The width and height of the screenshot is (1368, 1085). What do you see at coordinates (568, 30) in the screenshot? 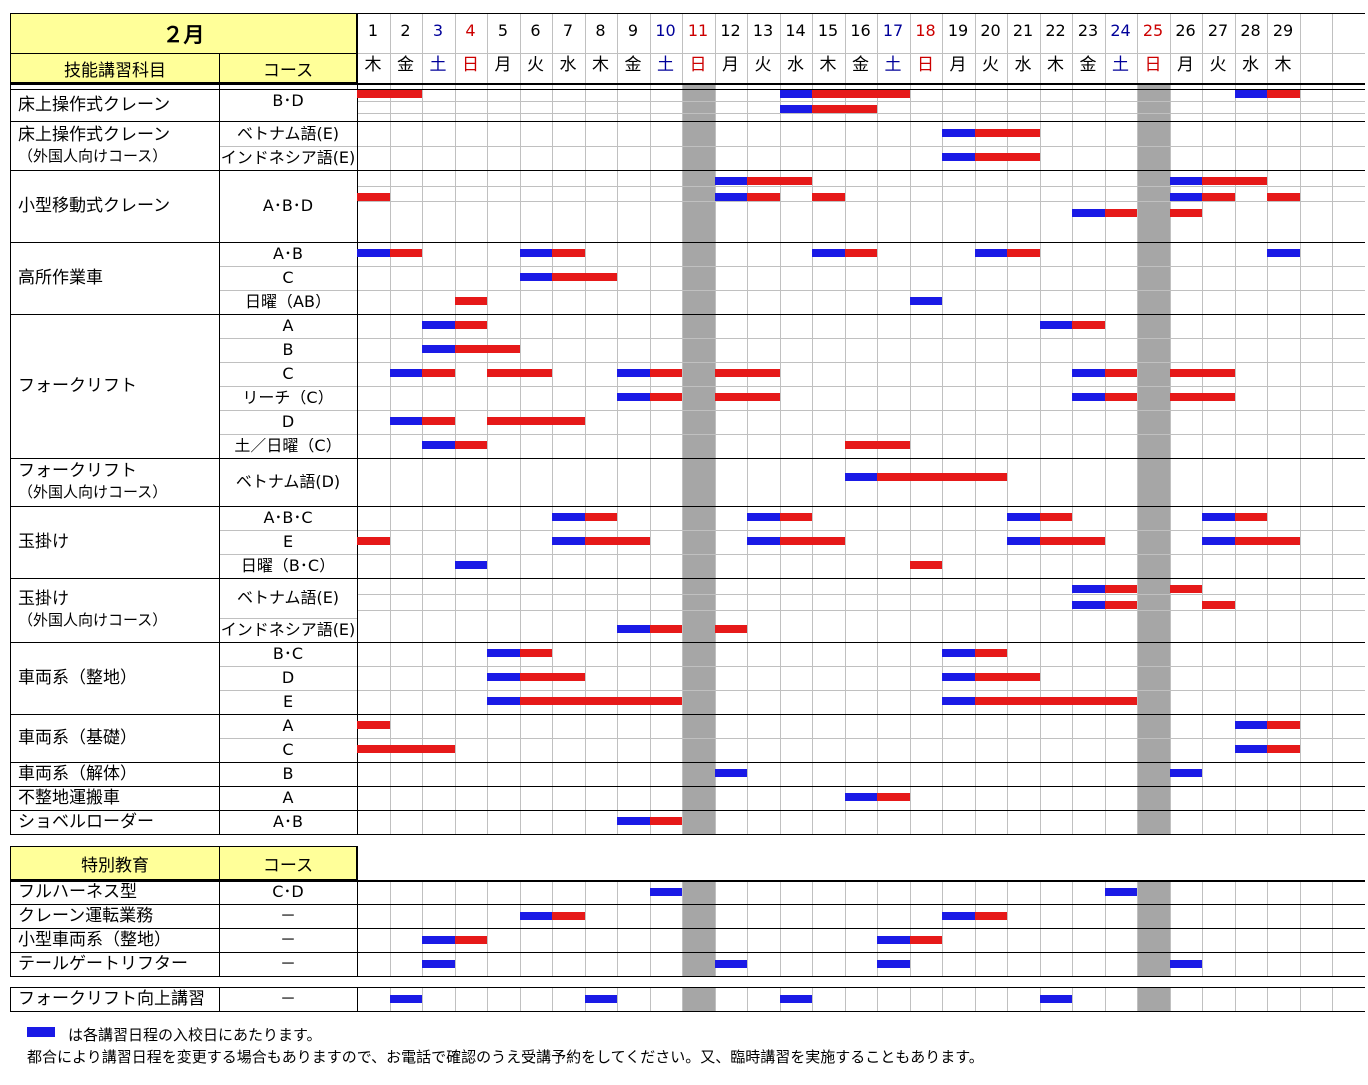
I see `day-number: 7` at bounding box center [568, 30].